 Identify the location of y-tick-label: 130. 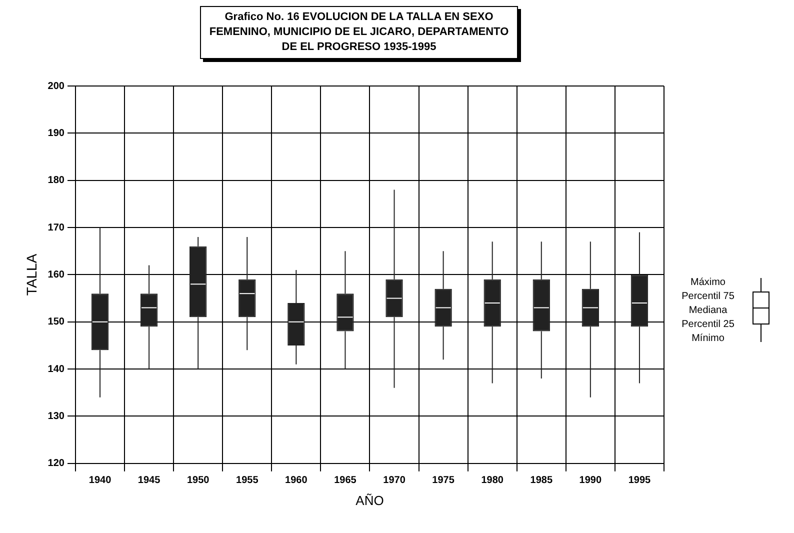
(56, 416).